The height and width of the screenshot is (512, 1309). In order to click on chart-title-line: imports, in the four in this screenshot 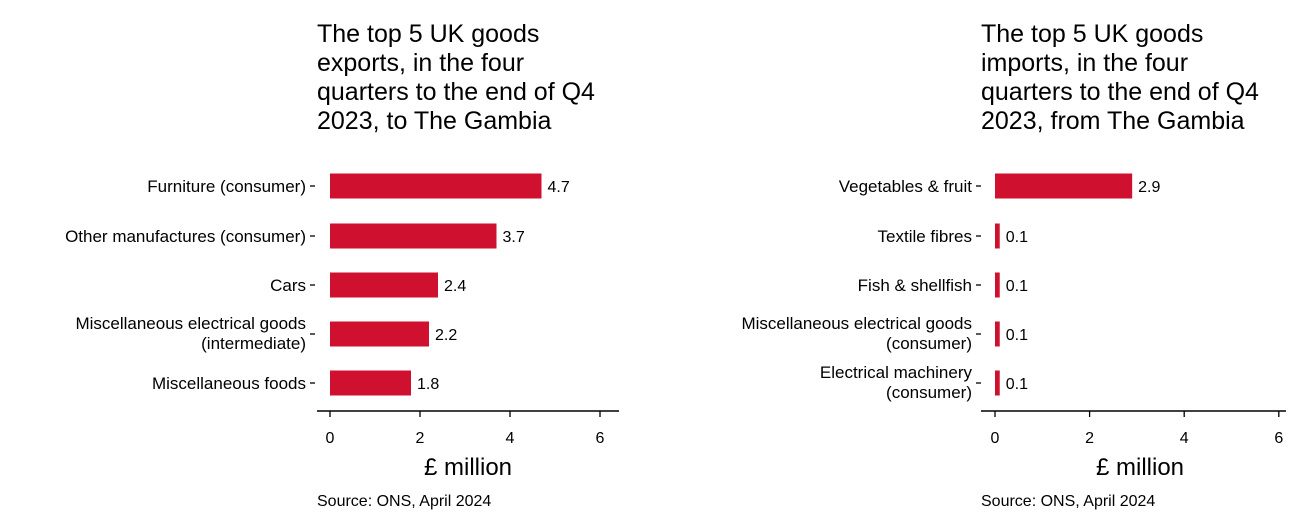, I will do `click(1084, 63)`.